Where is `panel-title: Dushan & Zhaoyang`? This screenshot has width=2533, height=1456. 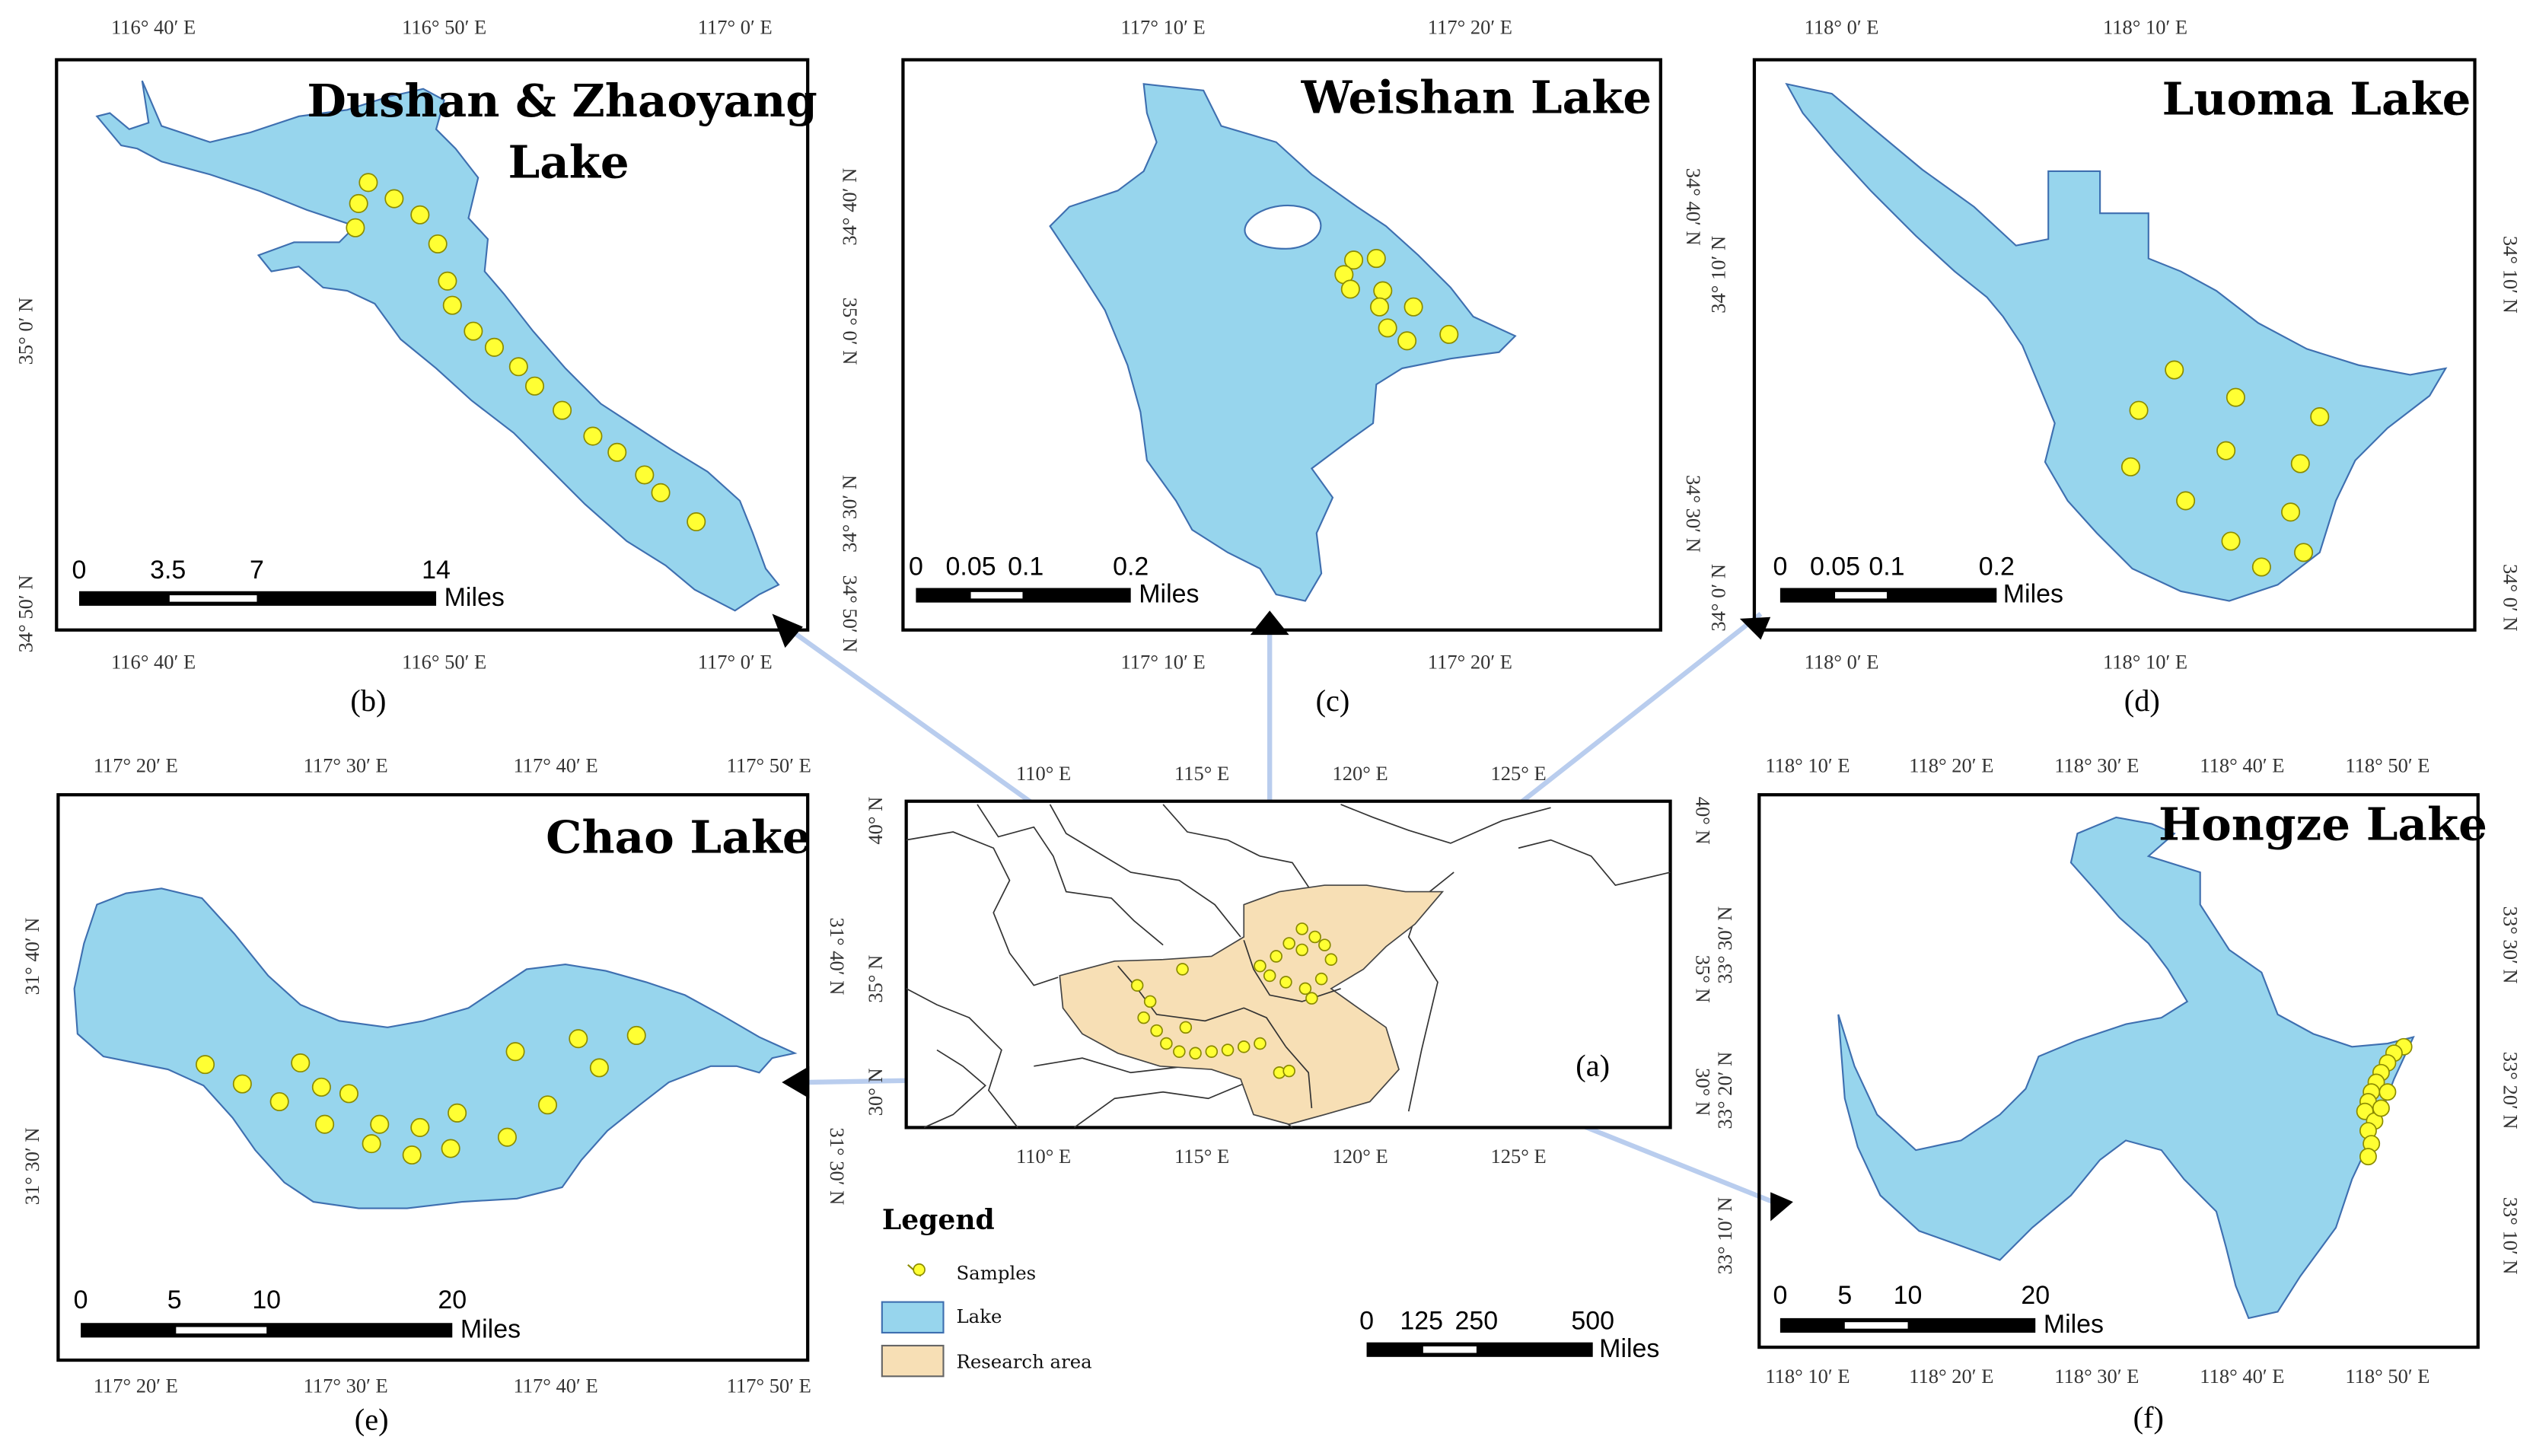 panel-title: Dushan & Zhaoyang is located at coordinates (562, 101).